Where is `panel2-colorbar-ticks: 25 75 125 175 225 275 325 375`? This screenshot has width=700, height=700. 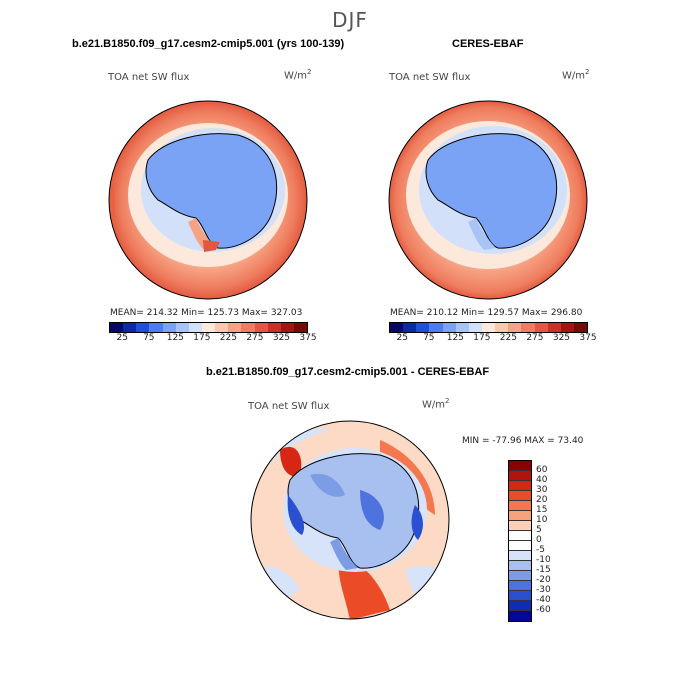 panel2-colorbar-ticks: 25 75 125 175 225 275 325 375 is located at coordinates (493, 339).